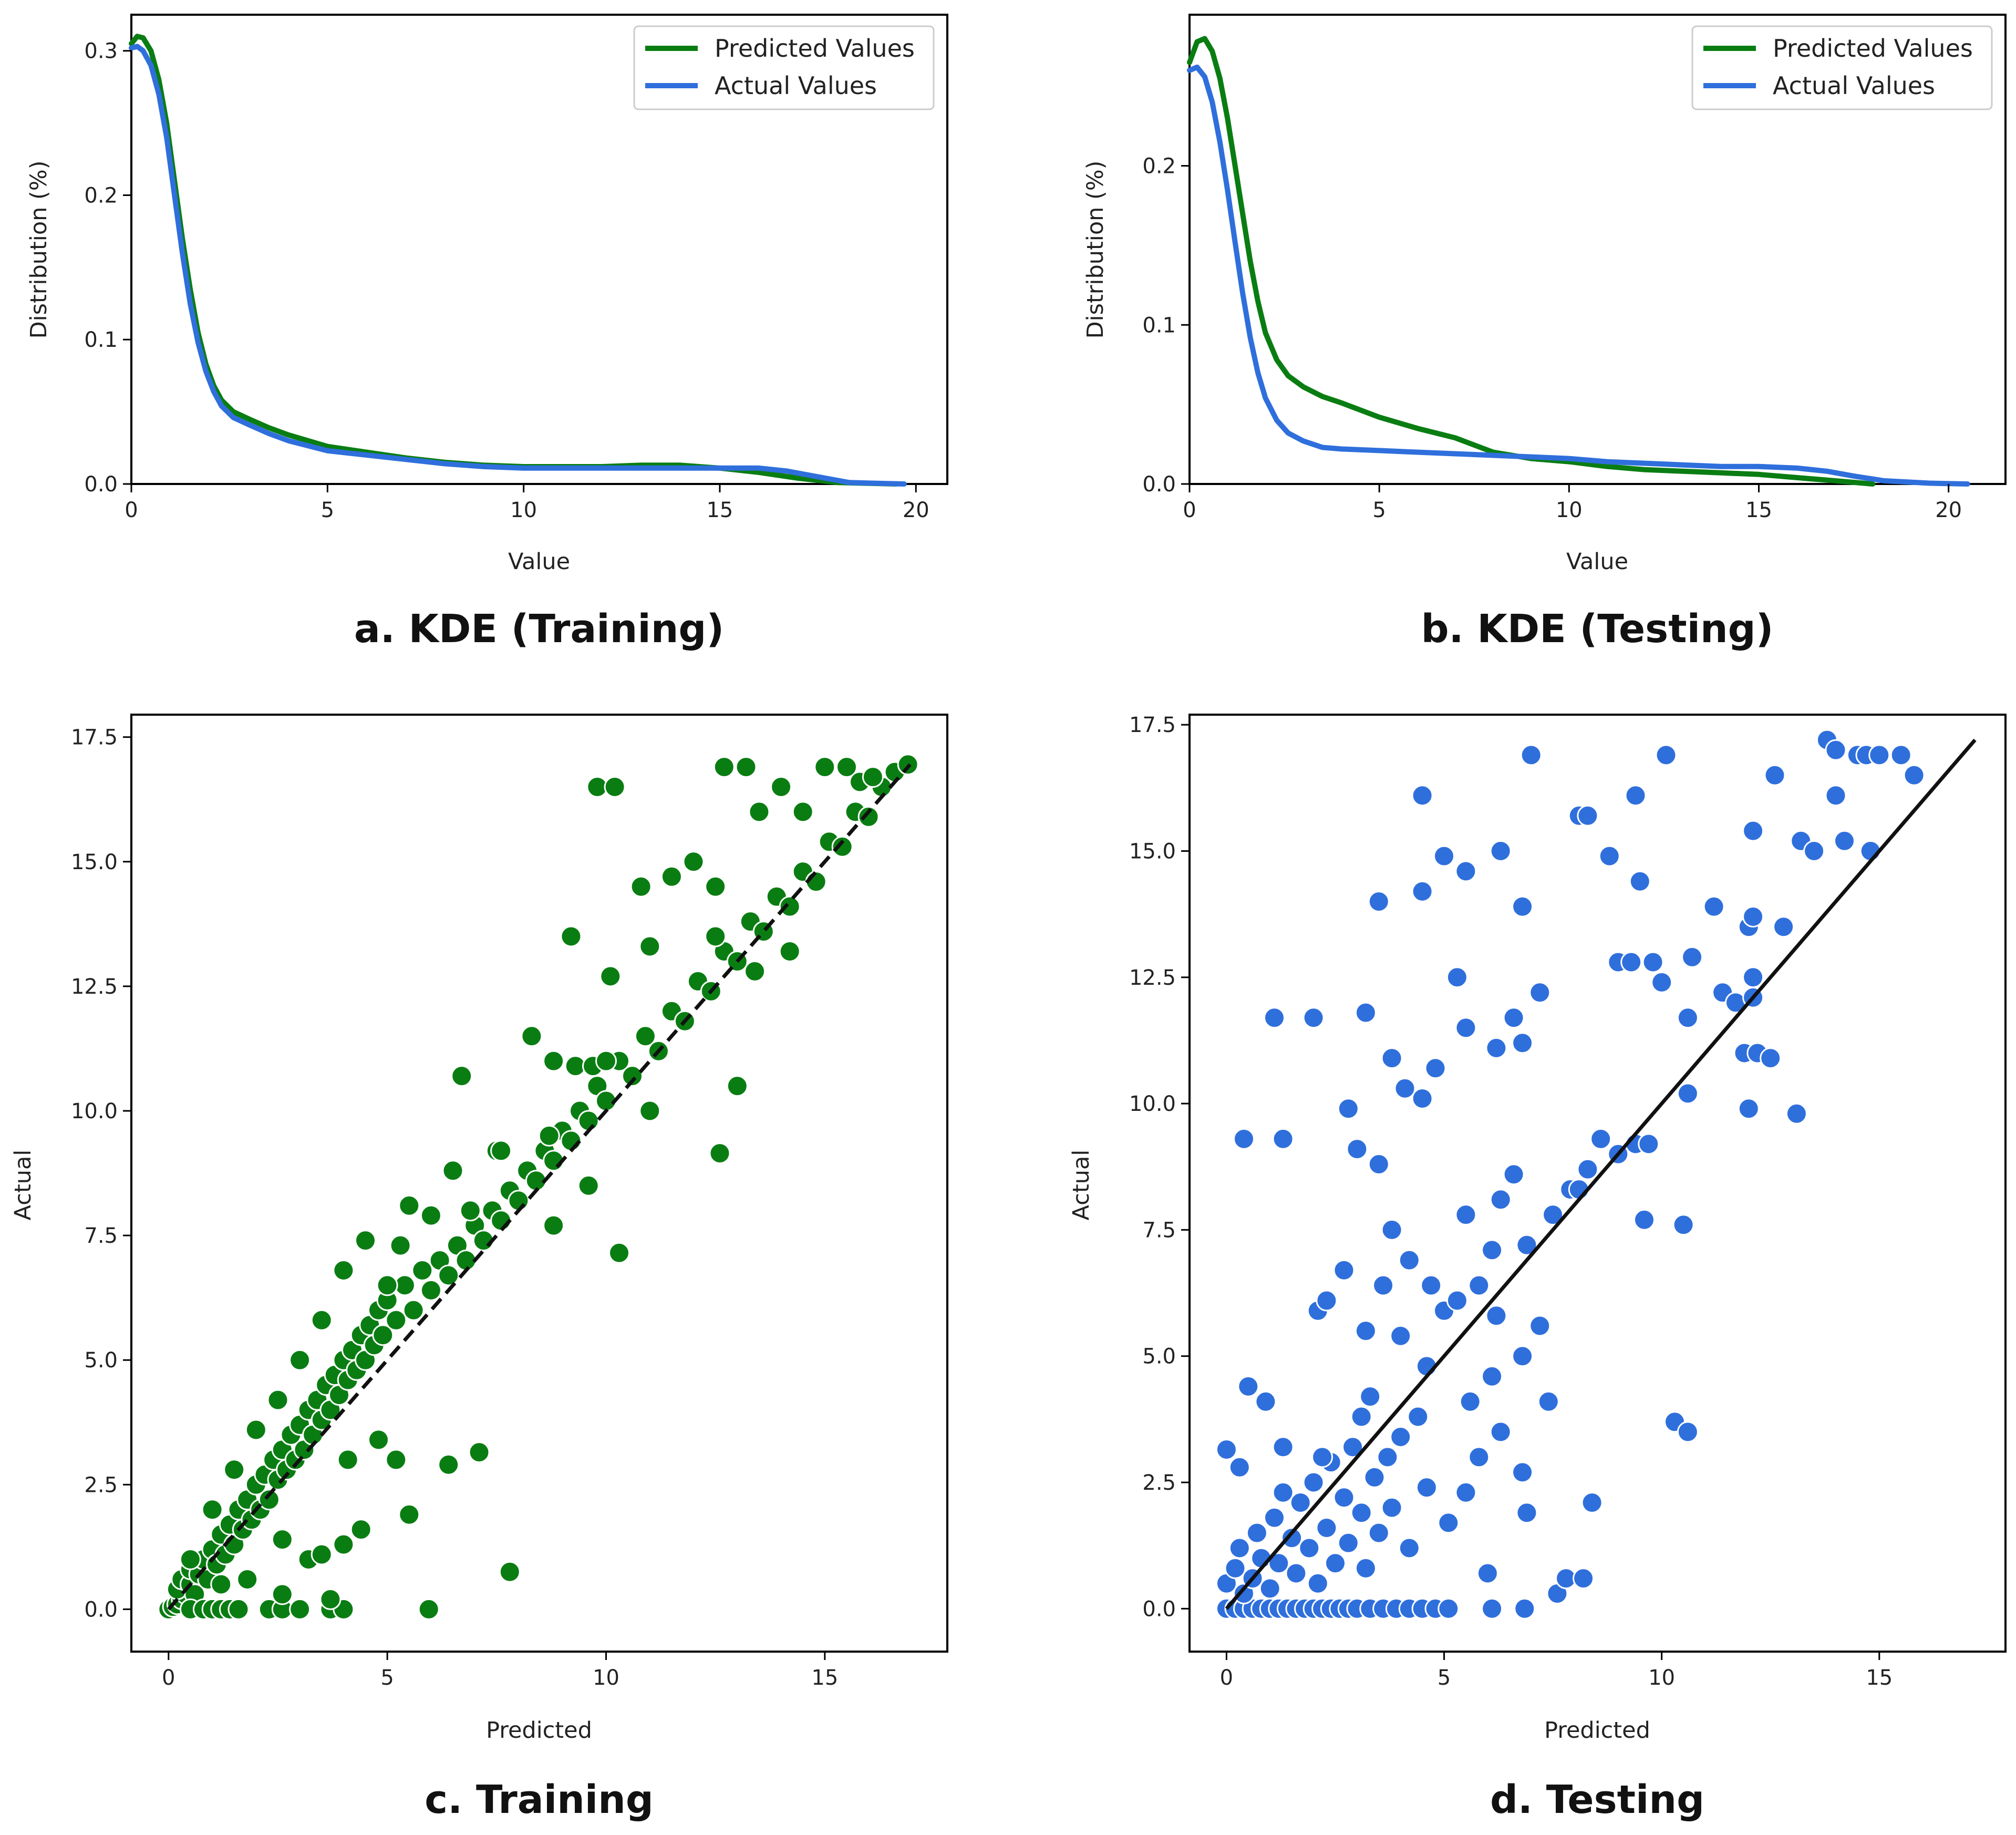 The width and height of the screenshot is (2016, 1835). What do you see at coordinates (916, 510) in the screenshot?
I see `x-tick-label: 20` at bounding box center [916, 510].